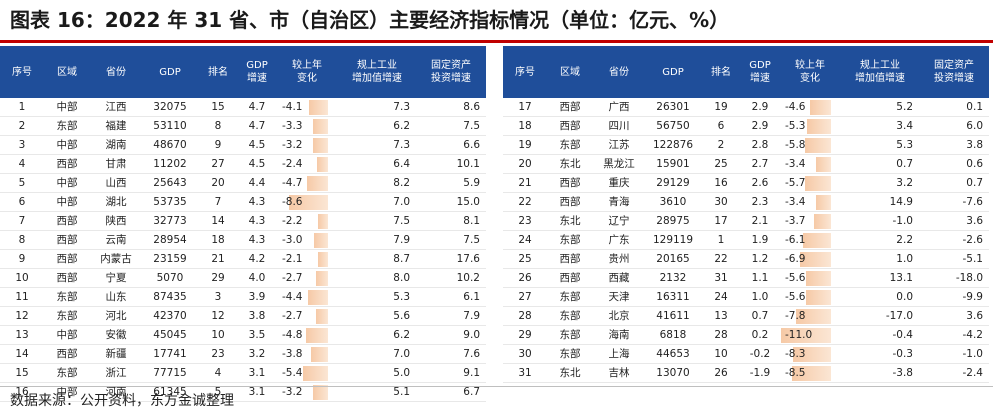  I want to click on cell-gdp: 45045, so click(170, 334).